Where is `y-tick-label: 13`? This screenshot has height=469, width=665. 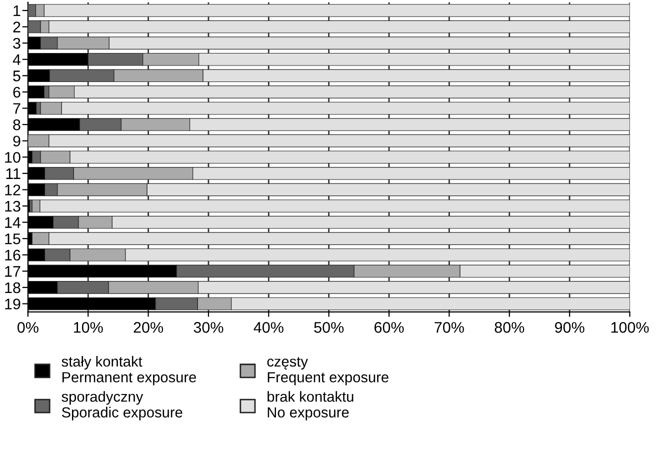
y-tick-label: 13 is located at coordinates (12, 206).